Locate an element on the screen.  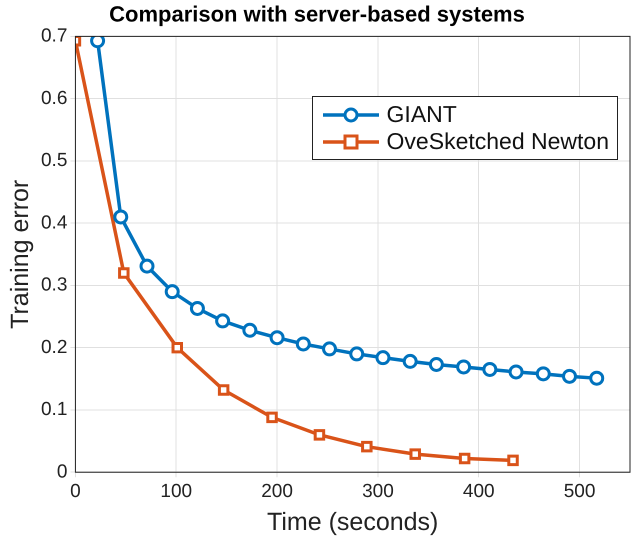
x-tick-label: 0 is located at coordinates (75, 491).